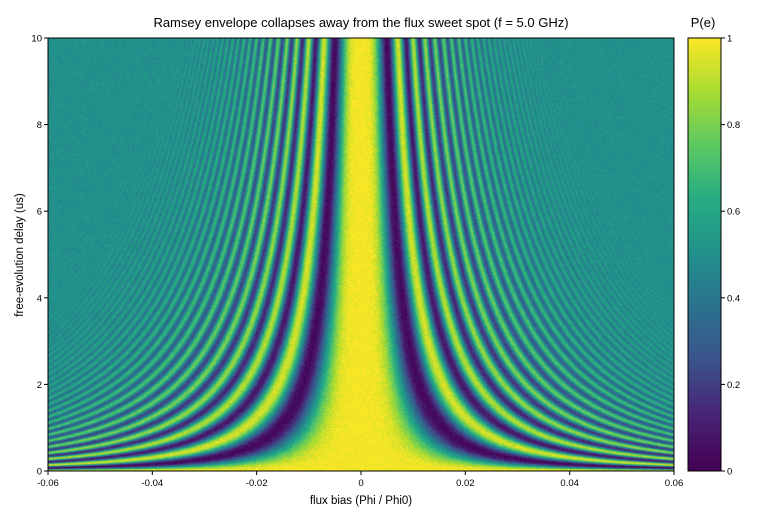 The height and width of the screenshot is (520, 760). I want to click on y-tick-label: 8, so click(39, 125).